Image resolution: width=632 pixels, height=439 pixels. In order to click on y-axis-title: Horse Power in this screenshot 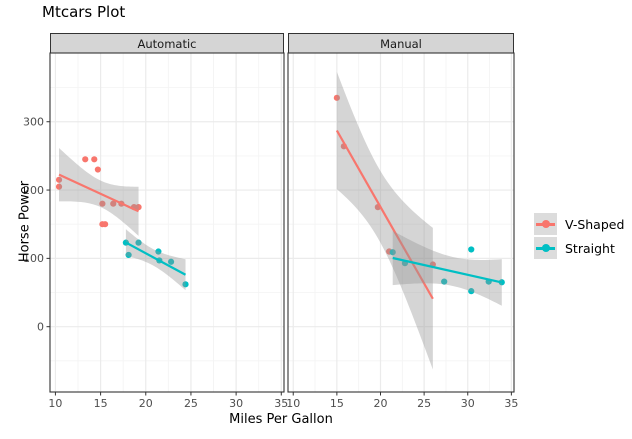, I will do `click(25, 221)`.